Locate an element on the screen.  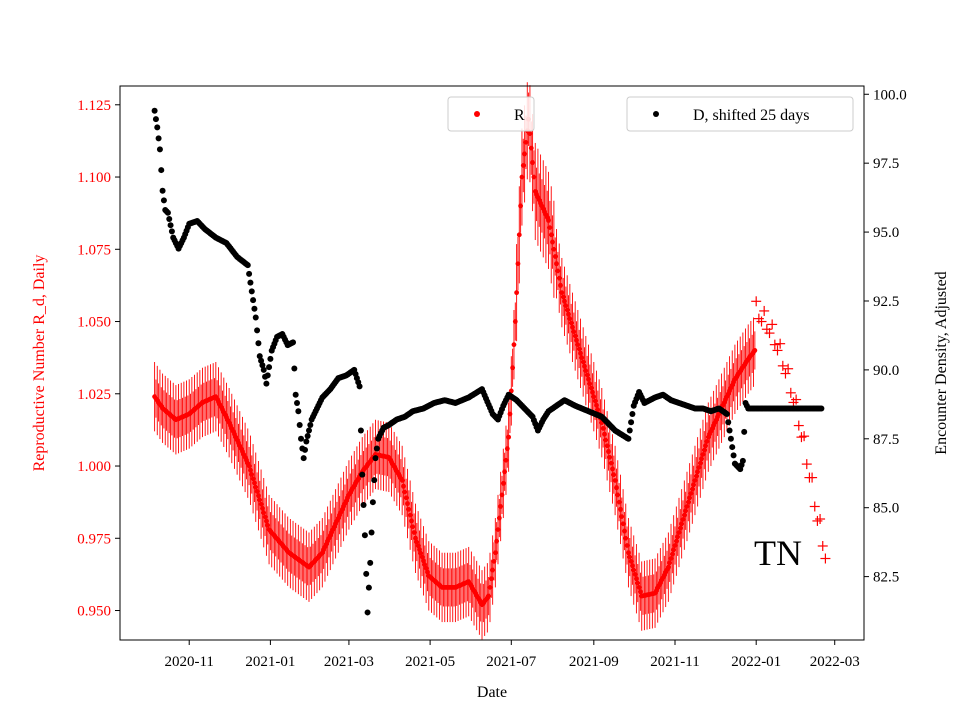
y-left-tick-label: 1.025 is located at coordinates (94, 395).